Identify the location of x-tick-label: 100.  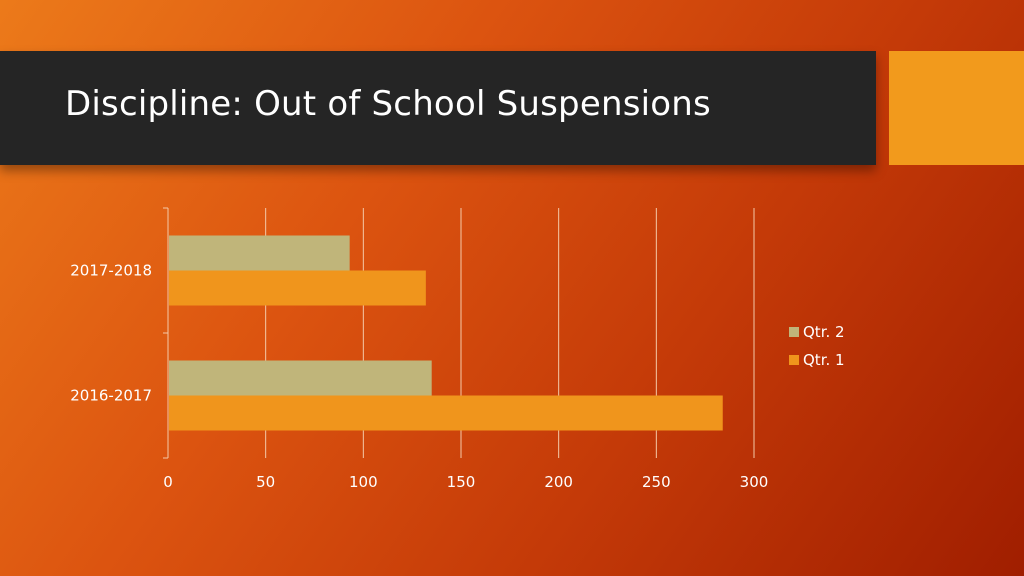
(363, 482).